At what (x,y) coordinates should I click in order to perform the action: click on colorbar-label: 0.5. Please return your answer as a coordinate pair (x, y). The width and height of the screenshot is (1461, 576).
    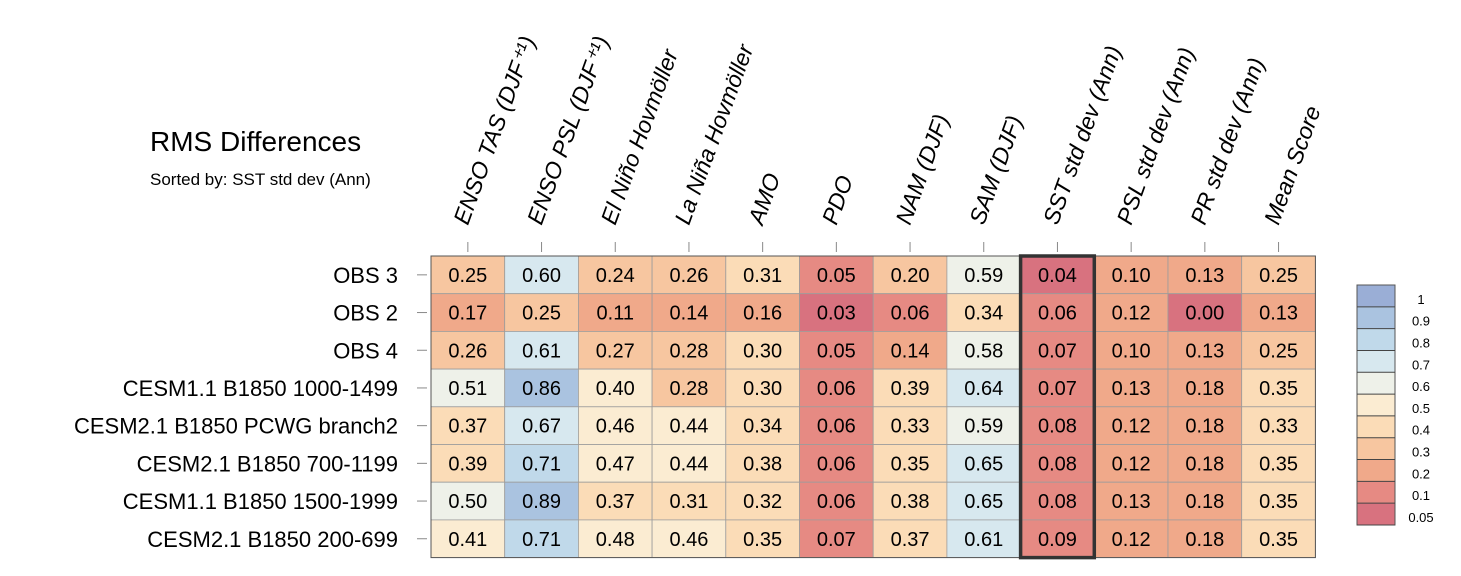
    Looking at the image, I should click on (1421, 408).